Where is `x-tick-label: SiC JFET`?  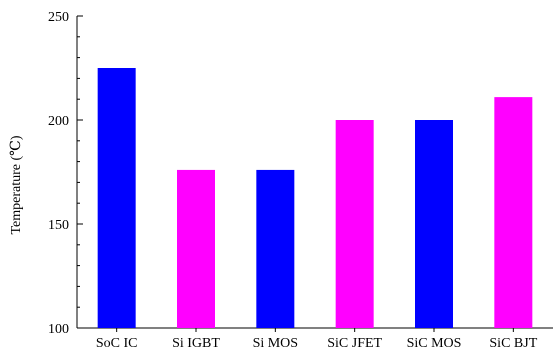
x-tick-label: SiC JFET is located at coordinates (354, 343).